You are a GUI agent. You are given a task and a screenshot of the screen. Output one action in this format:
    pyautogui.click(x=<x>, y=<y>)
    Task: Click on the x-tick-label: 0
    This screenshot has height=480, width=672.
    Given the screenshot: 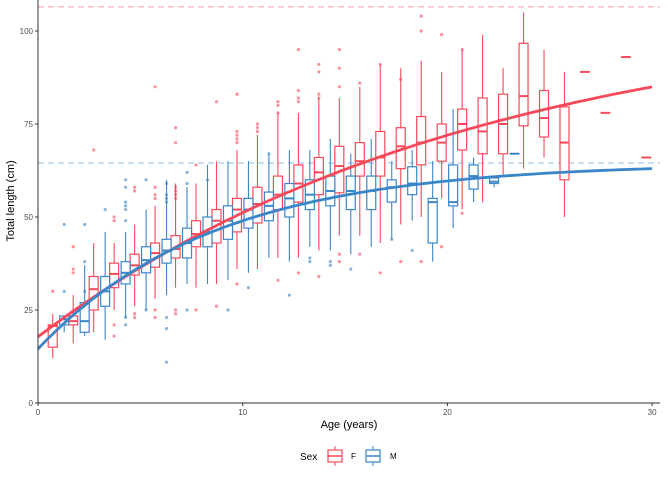 What is the action you would take?
    pyautogui.click(x=38, y=412)
    